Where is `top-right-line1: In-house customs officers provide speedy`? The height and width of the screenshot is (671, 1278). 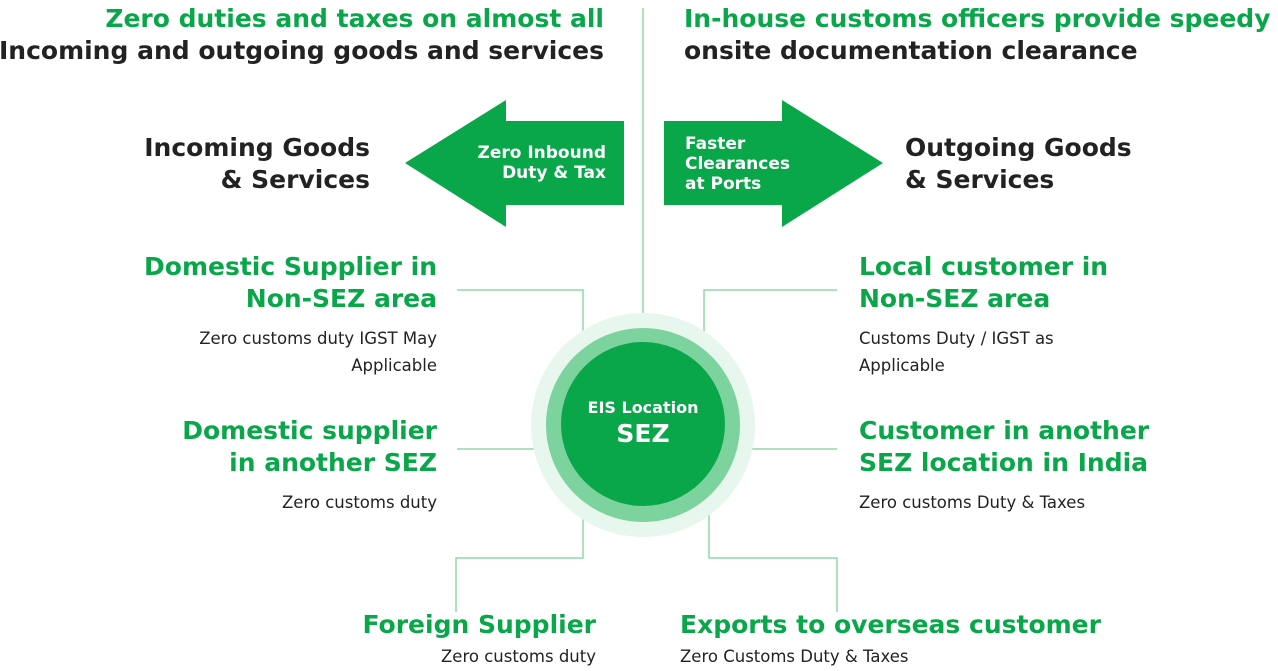
top-right-line1: In-house customs officers provide speedy is located at coordinates (977, 18).